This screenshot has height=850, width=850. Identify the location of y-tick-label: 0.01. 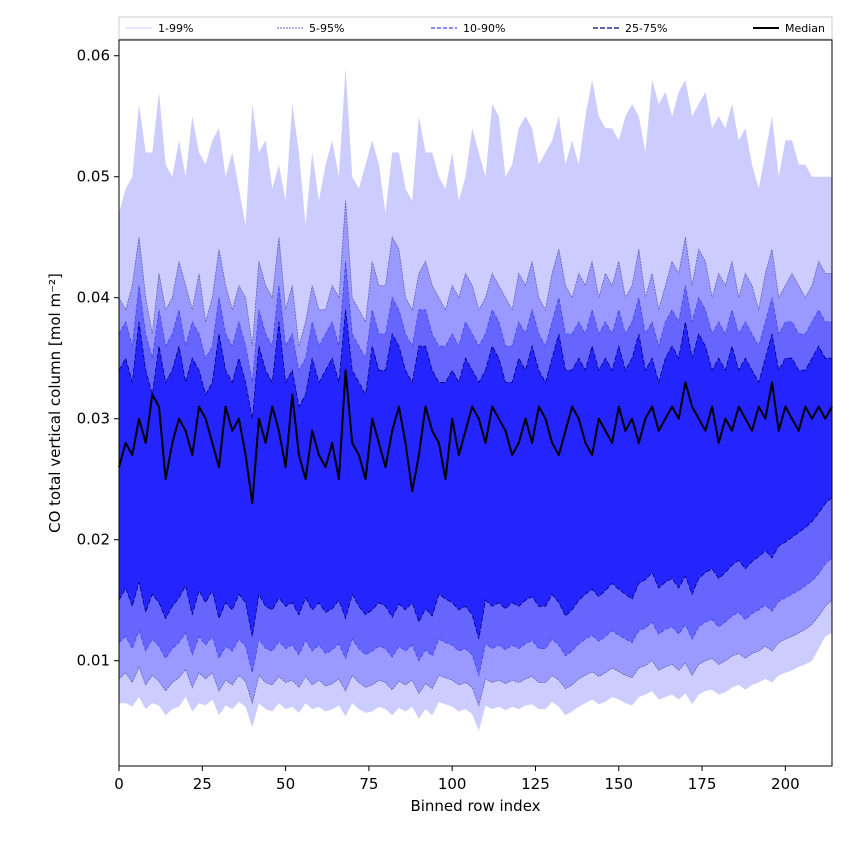
(93, 661).